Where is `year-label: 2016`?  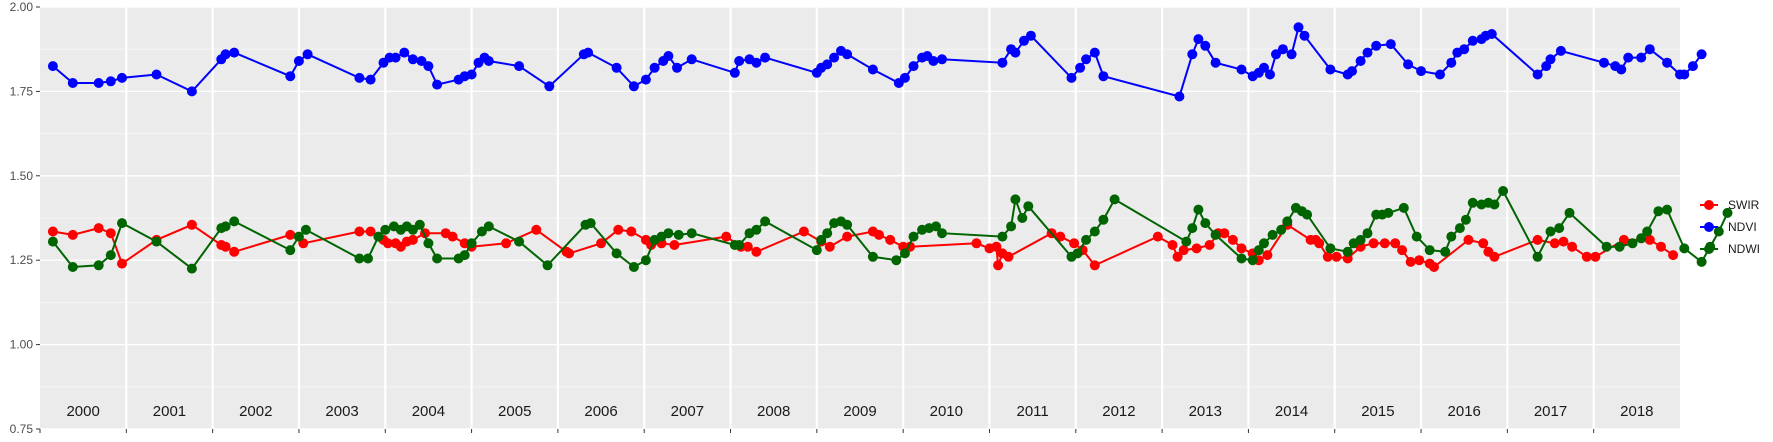
year-label: 2016 is located at coordinates (1464, 411).